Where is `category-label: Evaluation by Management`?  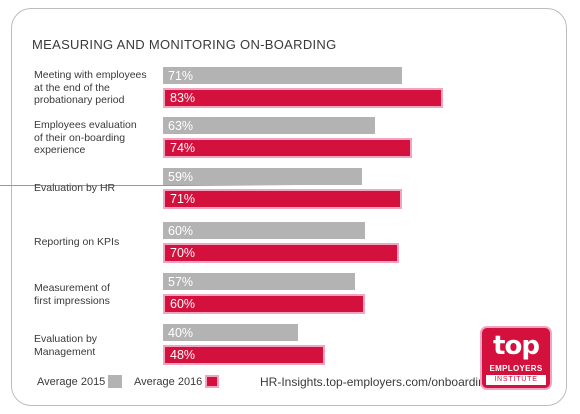
category-label: Evaluation by Management is located at coordinates (66, 345).